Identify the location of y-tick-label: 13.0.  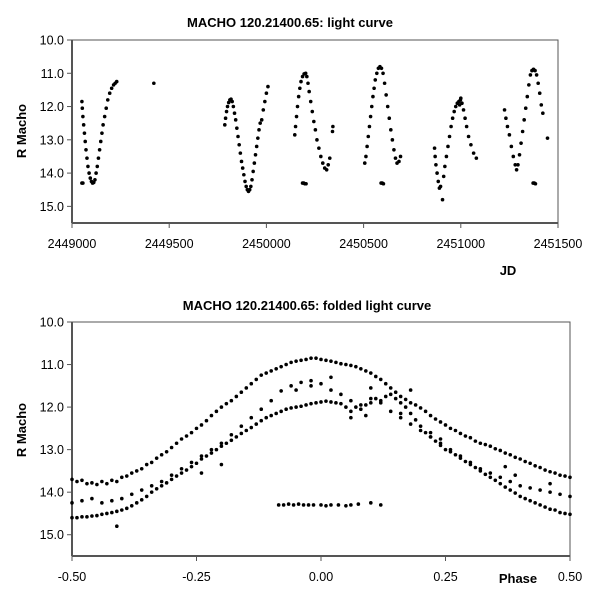
(52, 450).